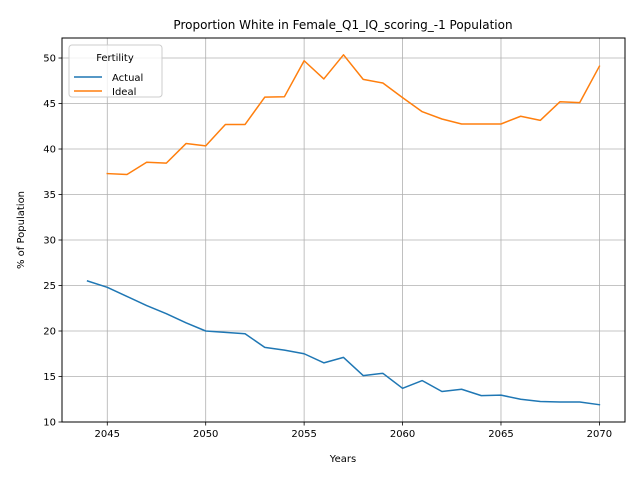 The width and height of the screenshot is (640, 480). What do you see at coordinates (49, 377) in the screenshot?
I see `y-tick-label: 15` at bounding box center [49, 377].